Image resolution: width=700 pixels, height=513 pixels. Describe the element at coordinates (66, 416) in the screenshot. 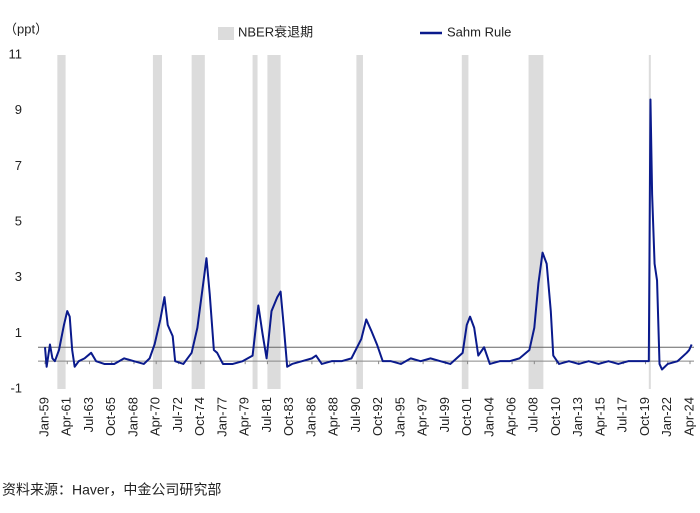

I see `x-tick-label: Apr-61` at that location.